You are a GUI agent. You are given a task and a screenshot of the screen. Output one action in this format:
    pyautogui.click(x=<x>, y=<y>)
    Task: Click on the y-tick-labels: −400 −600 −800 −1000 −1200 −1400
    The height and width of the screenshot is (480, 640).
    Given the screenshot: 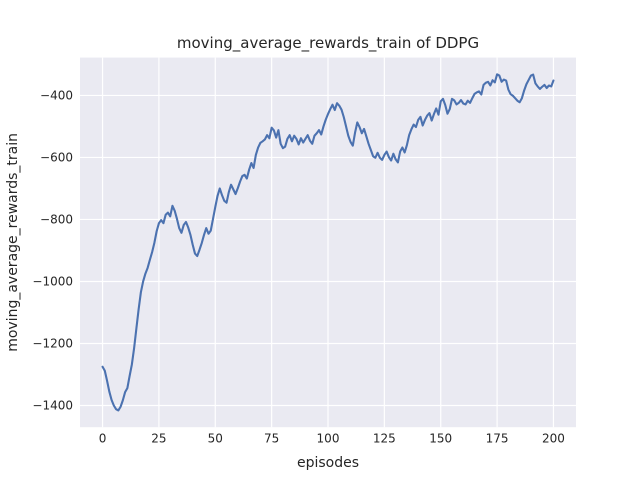 What is the action you would take?
    pyautogui.click(x=52, y=250)
    